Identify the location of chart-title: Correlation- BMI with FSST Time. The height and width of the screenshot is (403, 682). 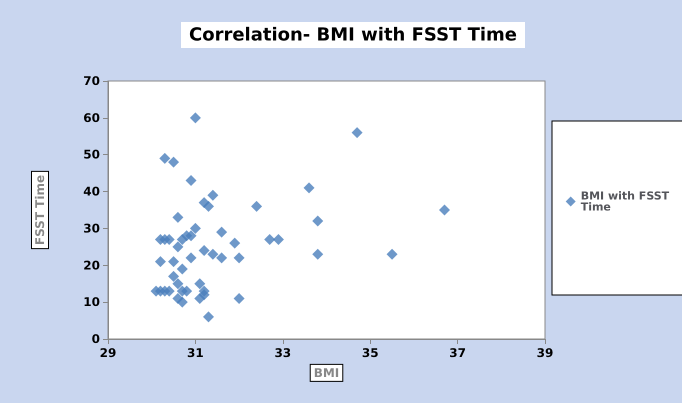
(353, 35).